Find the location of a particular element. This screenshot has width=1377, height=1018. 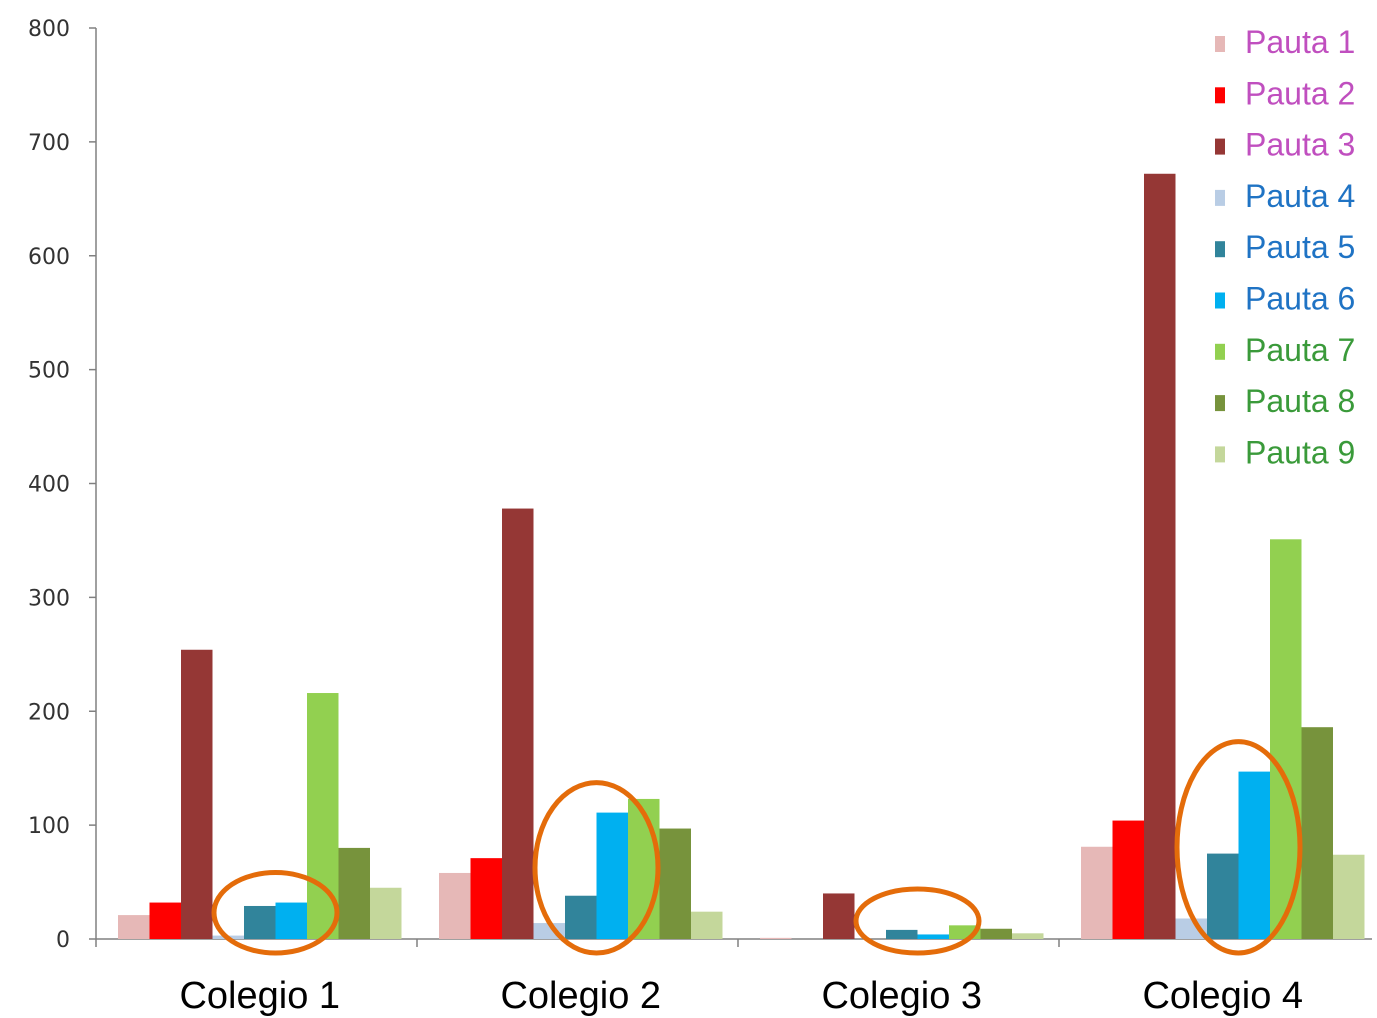

y-tick-label: 600 is located at coordinates (49, 257).